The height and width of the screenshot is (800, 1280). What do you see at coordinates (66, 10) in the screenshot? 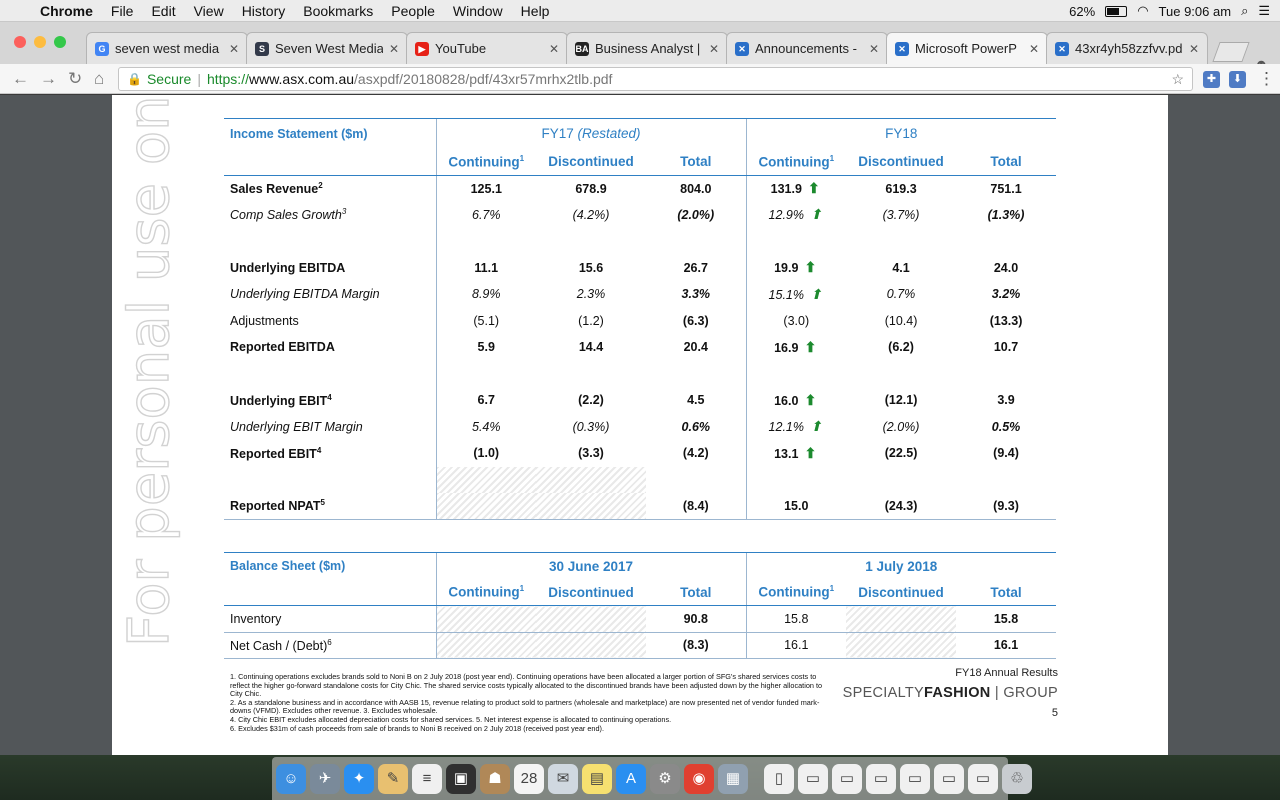
I see `menu-app-name: Chrome` at bounding box center [66, 10].